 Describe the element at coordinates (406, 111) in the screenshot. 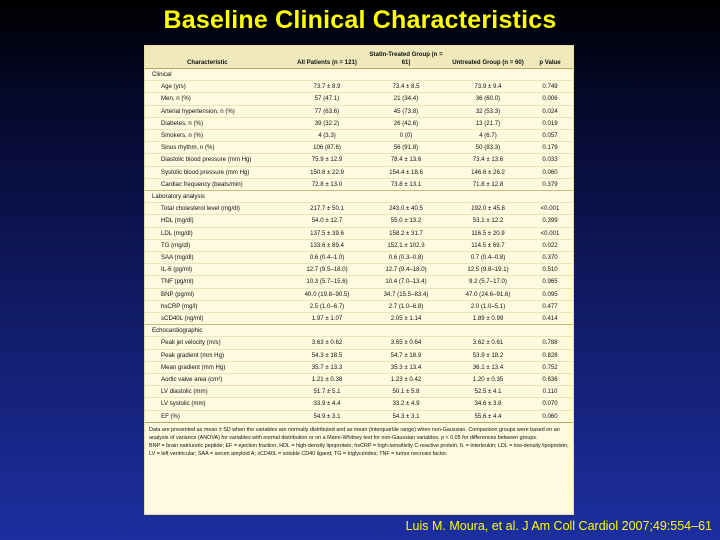

I see `cell-statin-group: 45 (73.8)` at that location.